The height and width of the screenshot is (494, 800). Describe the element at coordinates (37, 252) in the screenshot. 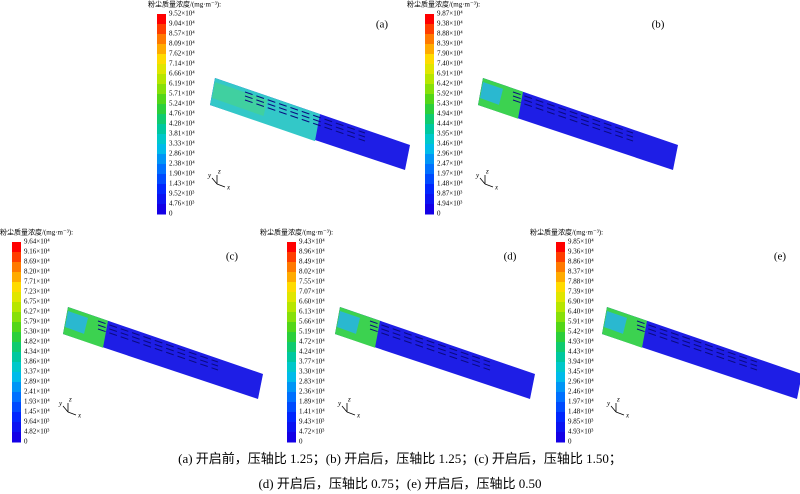

I see `colorbar-tick-label: 9.16×10⁴` at that location.